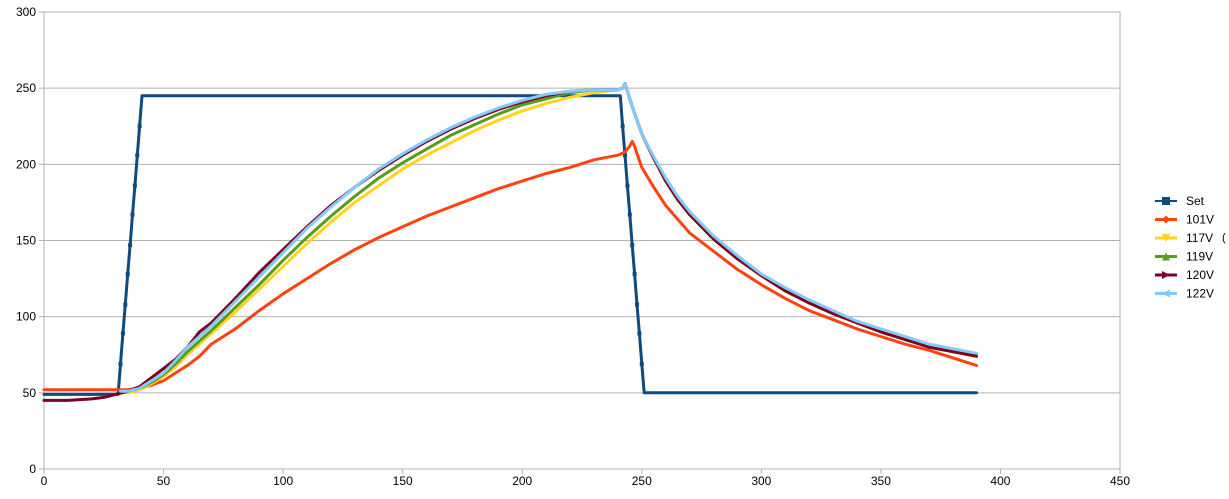  I want to click on legend-label: 120V, so click(1200, 275).